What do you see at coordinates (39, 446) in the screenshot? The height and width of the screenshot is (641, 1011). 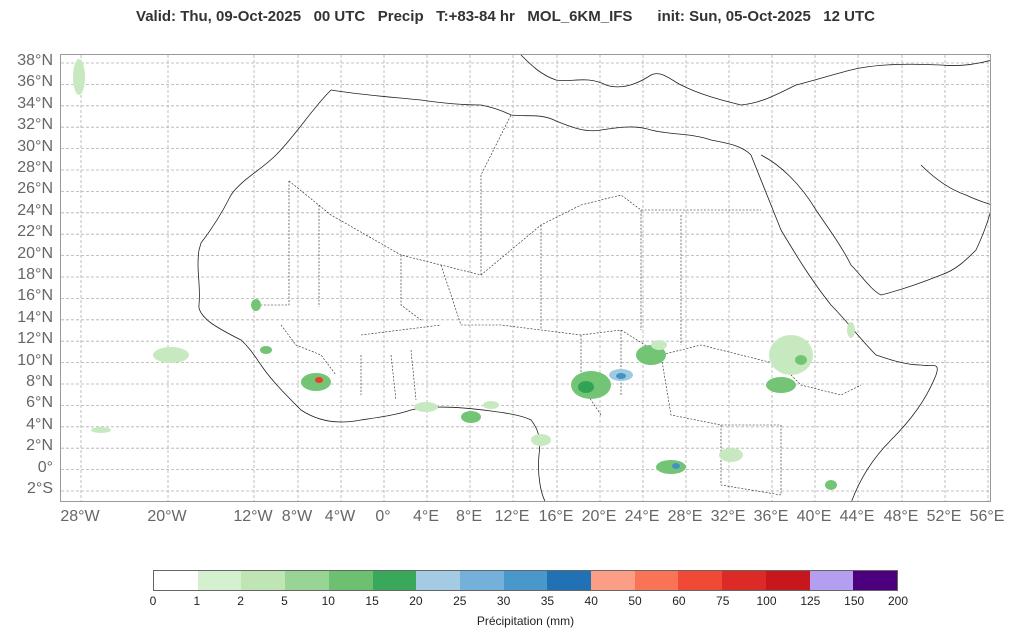 I see `latitude-label: 2°N` at bounding box center [39, 446].